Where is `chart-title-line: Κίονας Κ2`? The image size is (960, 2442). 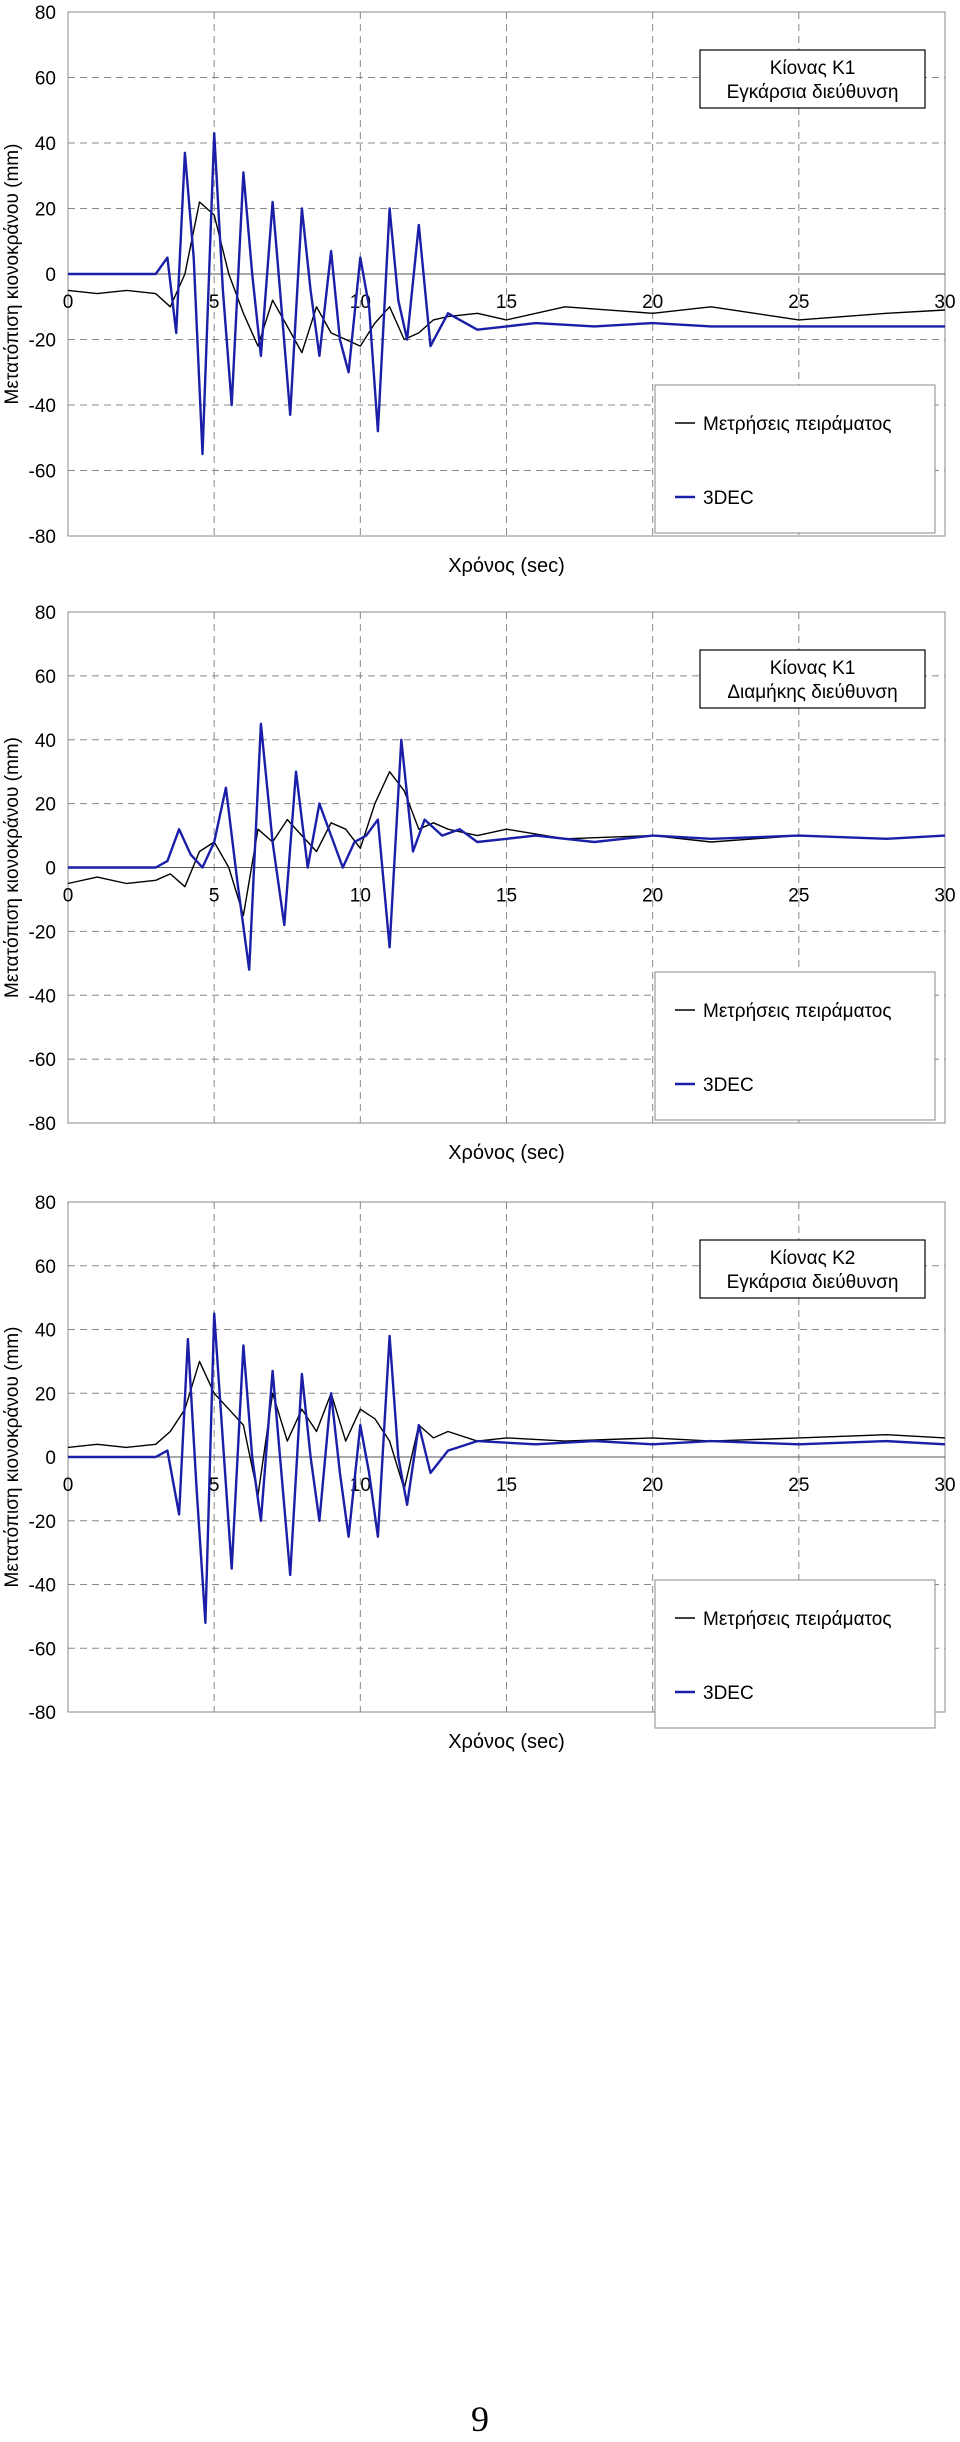 chart-title-line: Κίονας Κ2 is located at coordinates (813, 1258).